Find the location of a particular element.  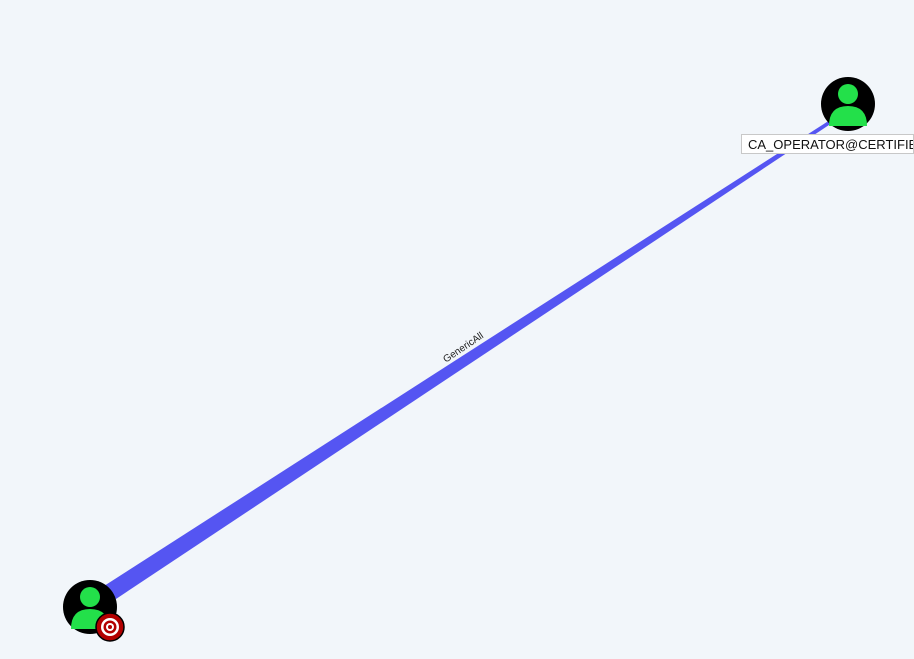

node-label: CA_OPERATOR@CERTIFIED is located at coordinates (827, 144).